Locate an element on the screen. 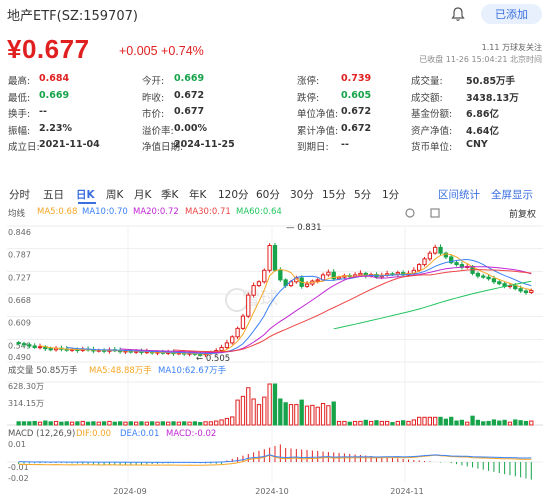 Image resolution: width=550 pixels, height=498 pixels. quote-row: 换手: -- 市价: 0.677 单位净值: 0.672 基金份额: 6.86亿 is located at coordinates (278, 114).